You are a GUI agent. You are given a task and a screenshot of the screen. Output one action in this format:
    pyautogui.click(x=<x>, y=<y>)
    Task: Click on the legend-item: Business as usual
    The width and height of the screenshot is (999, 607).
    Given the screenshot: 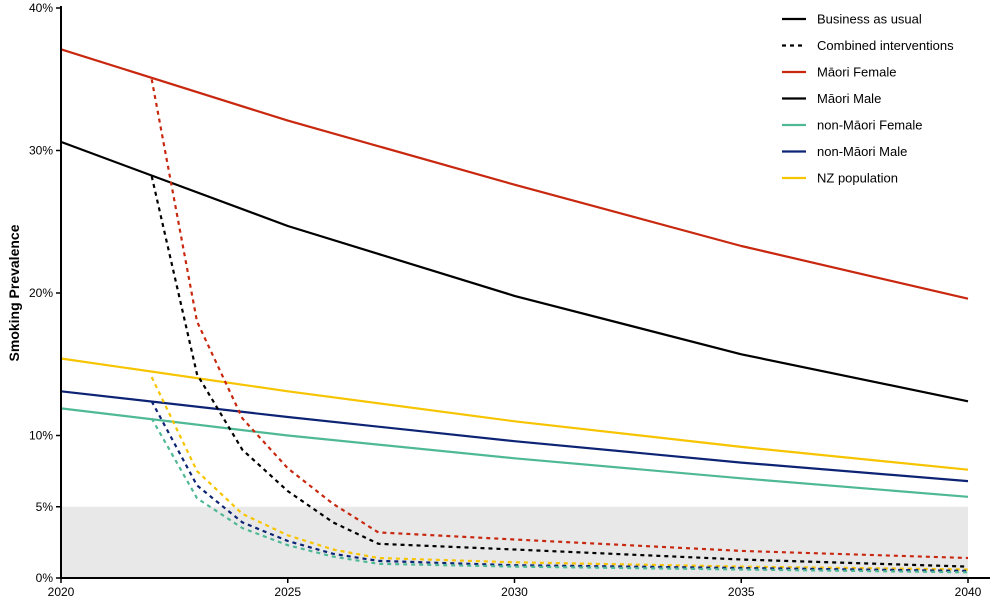 What is the action you would take?
    pyautogui.click(x=852, y=19)
    